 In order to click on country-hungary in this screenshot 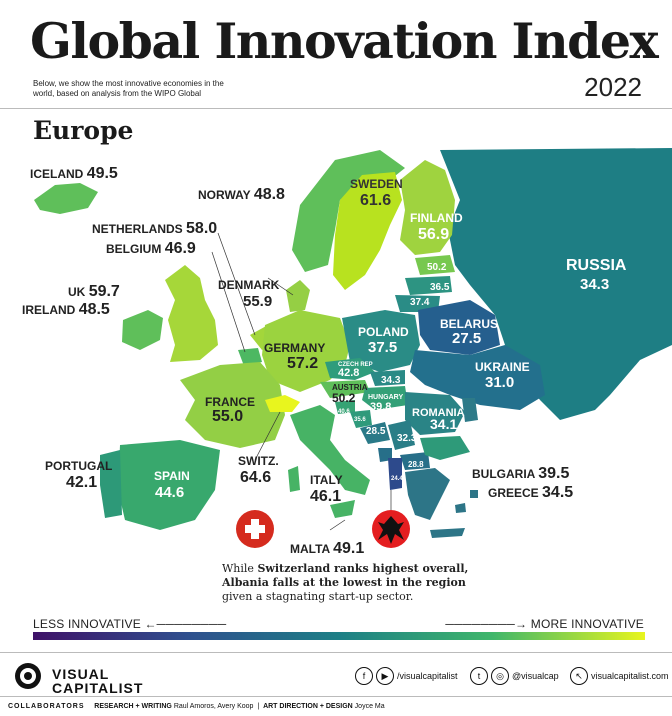, I will do `click(385, 398)`.